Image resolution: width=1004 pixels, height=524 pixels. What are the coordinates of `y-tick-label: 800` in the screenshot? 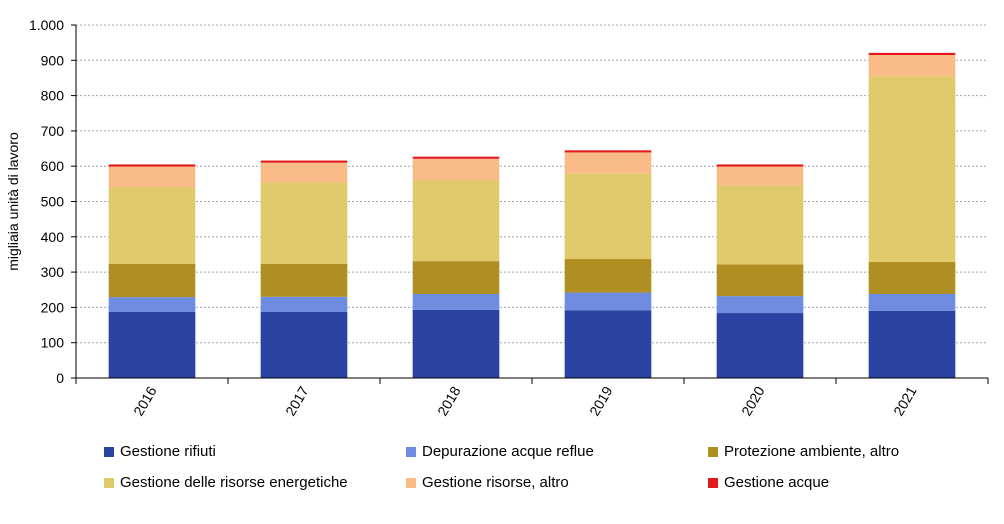 It's located at (53, 96).